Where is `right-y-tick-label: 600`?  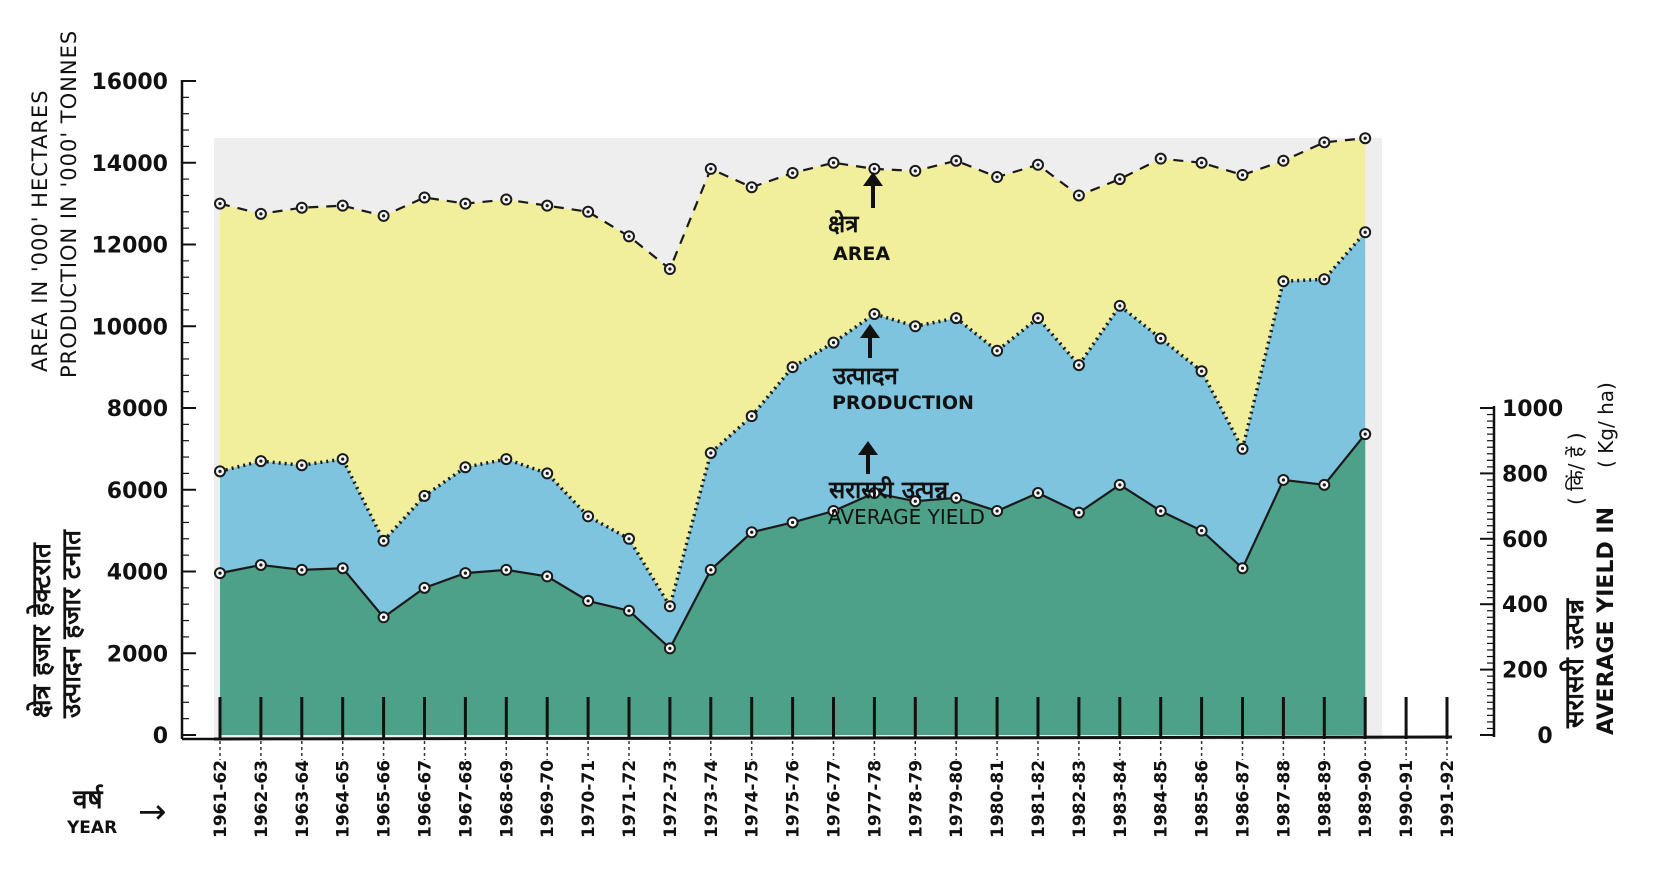
right-y-tick-label: 600 is located at coordinates (1525, 540).